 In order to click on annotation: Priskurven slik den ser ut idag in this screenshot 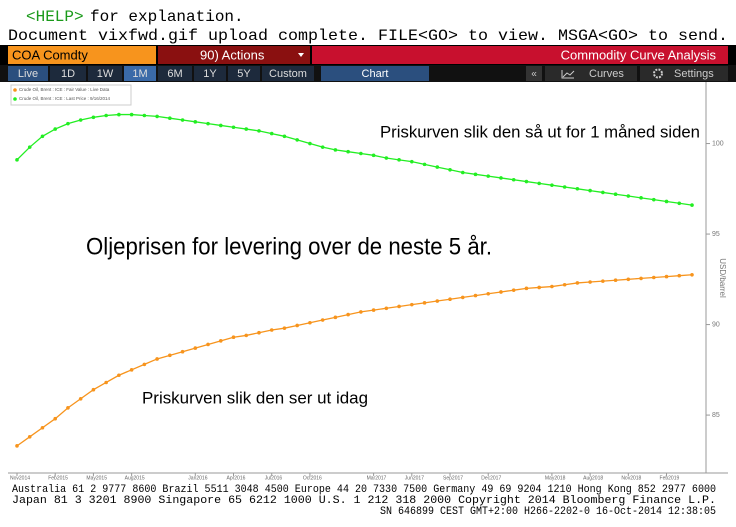, I will do `click(255, 397)`.